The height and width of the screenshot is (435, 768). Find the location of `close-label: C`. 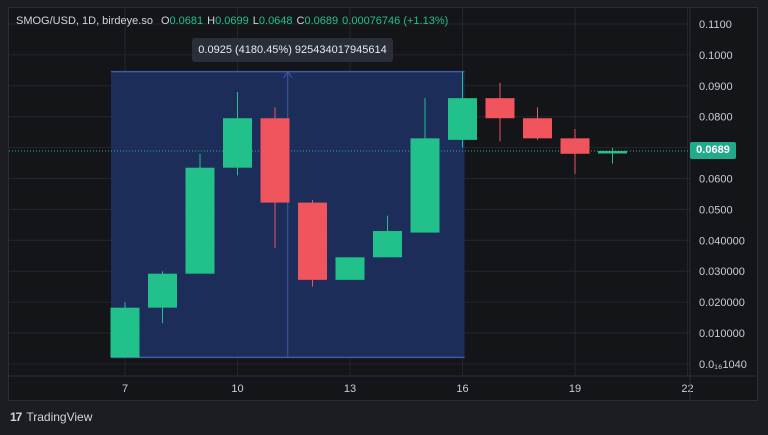

close-label: C is located at coordinates (300, 21).